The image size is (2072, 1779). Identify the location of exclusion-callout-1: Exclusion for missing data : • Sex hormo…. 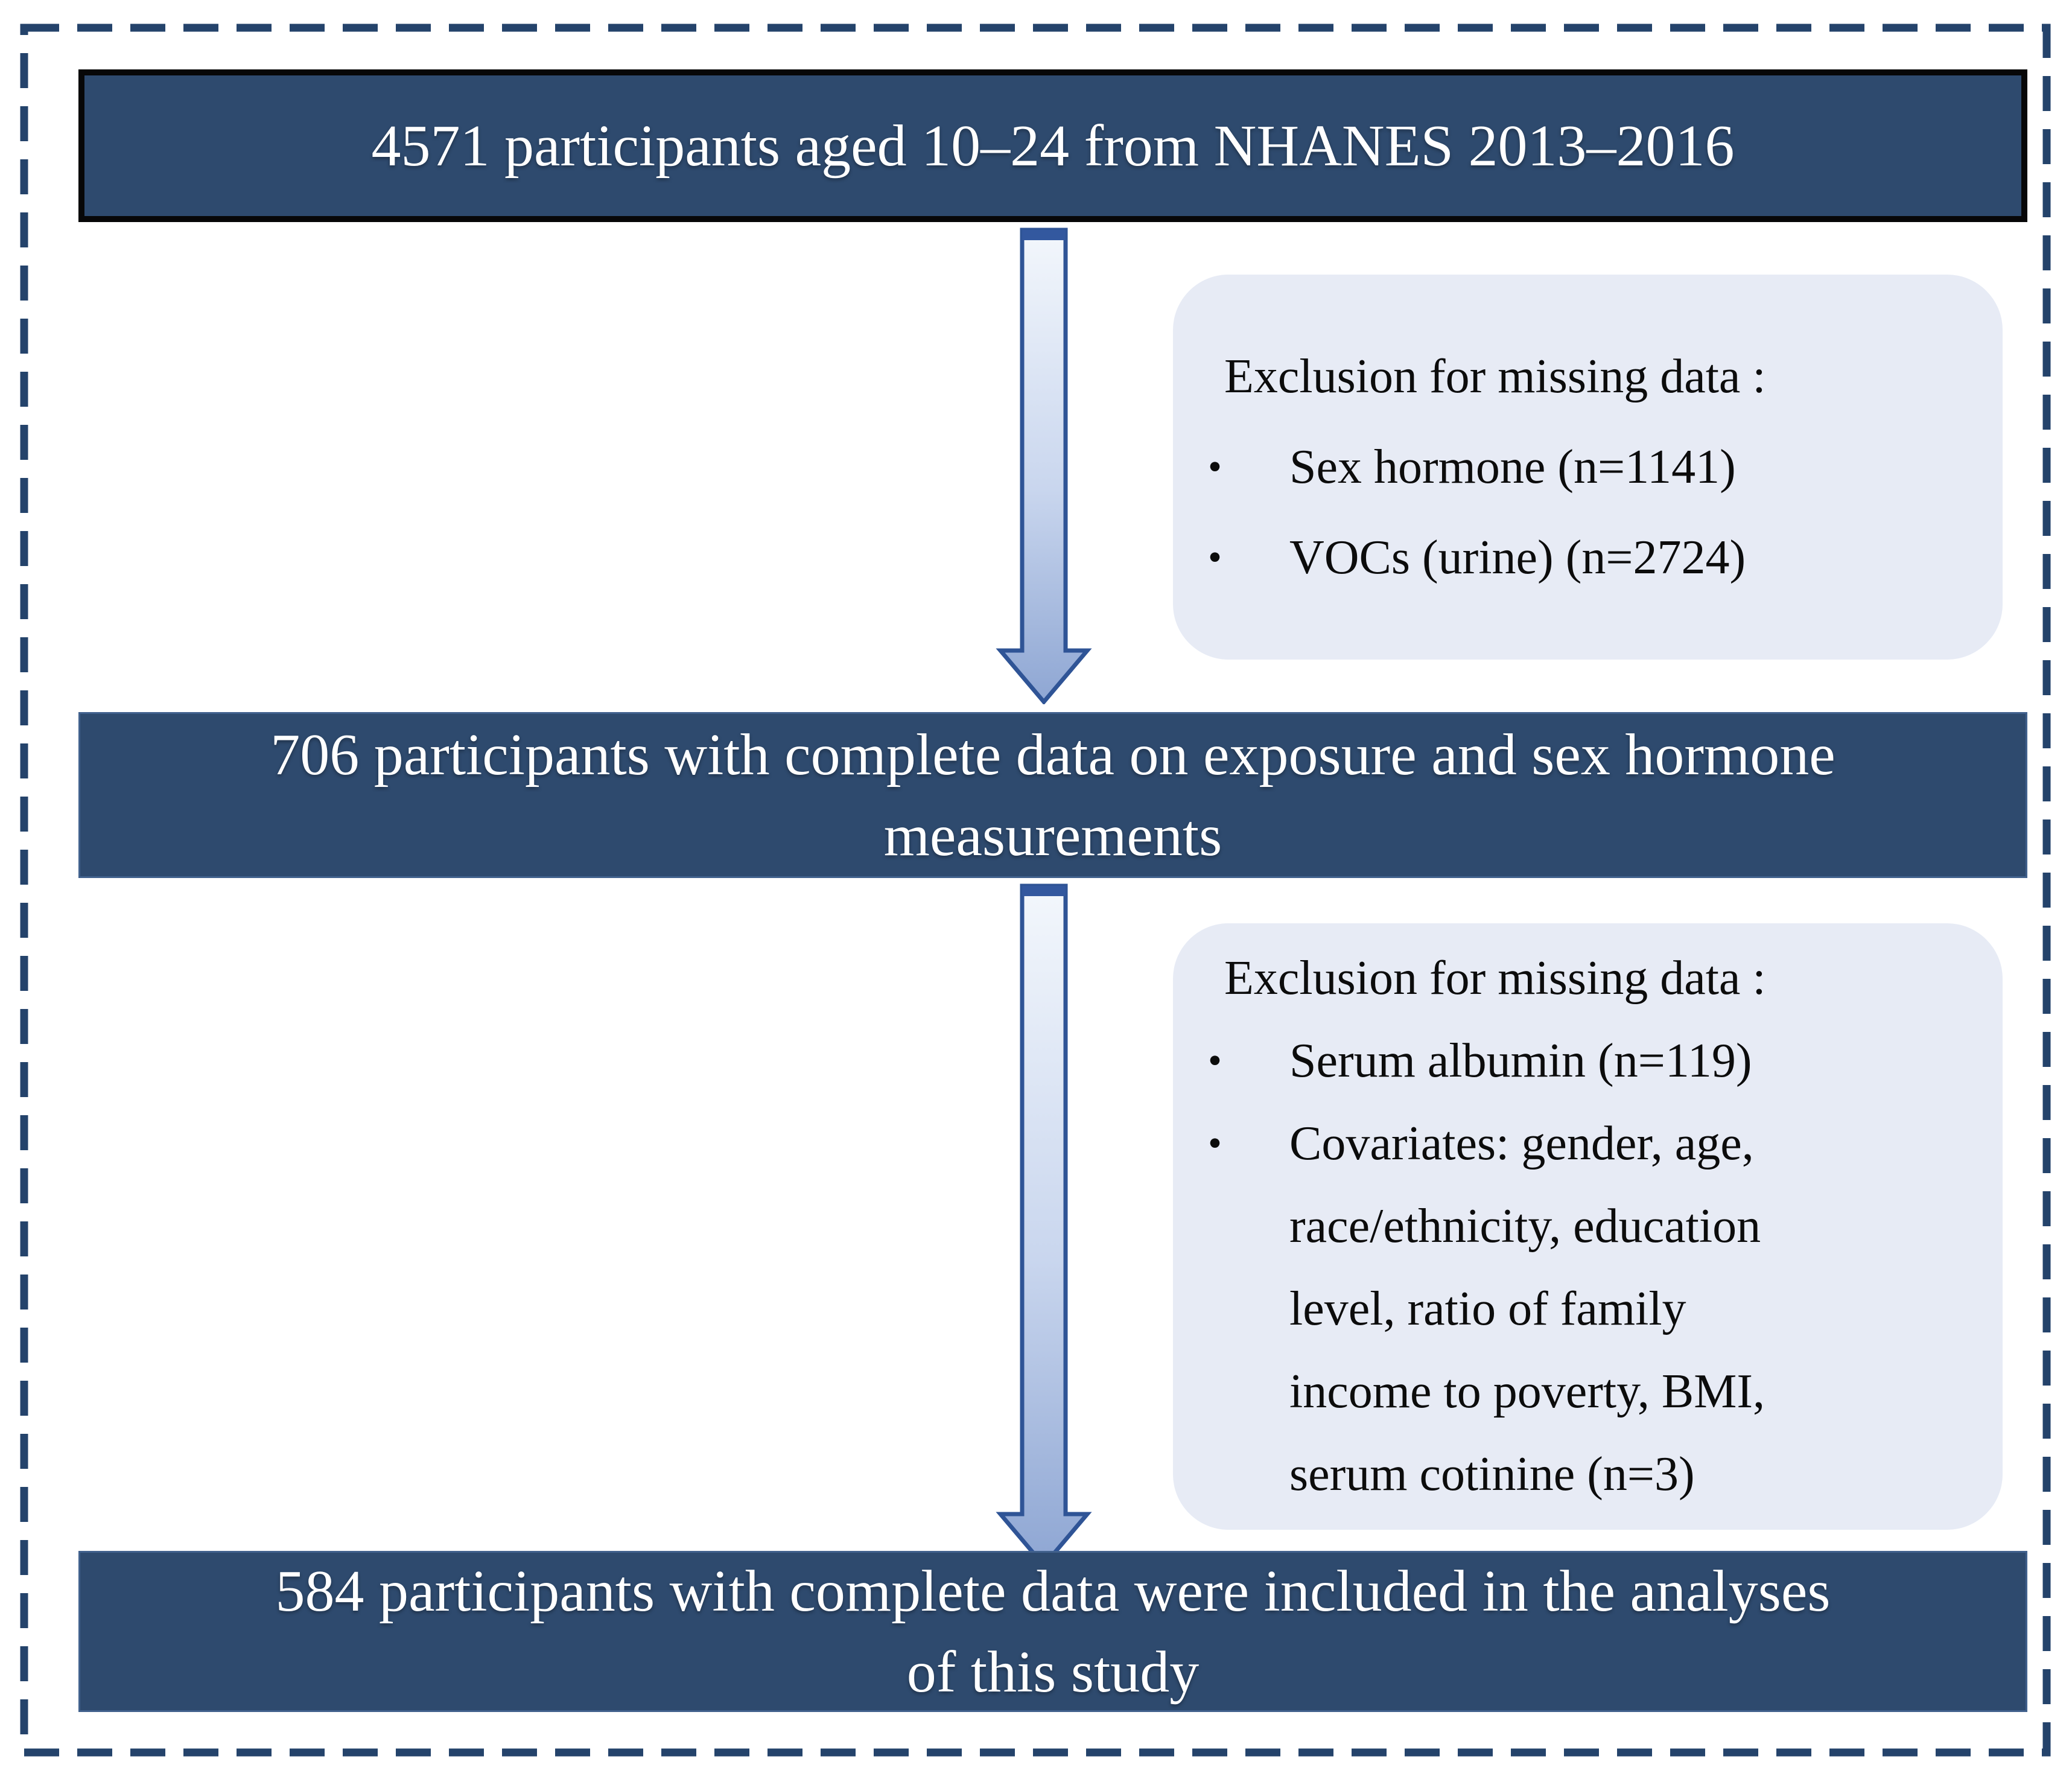
(1588, 467).